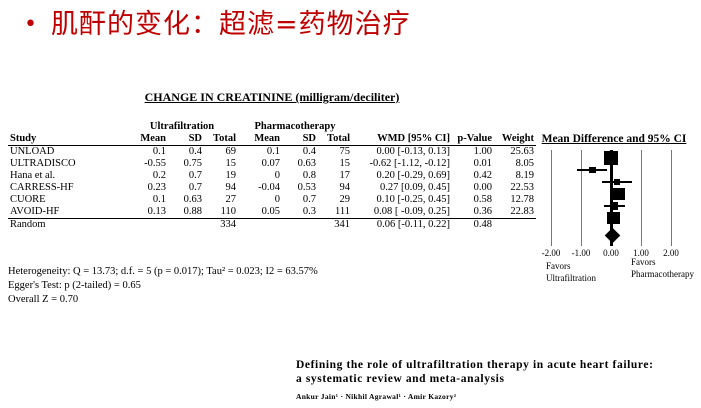  What do you see at coordinates (43, 299) in the screenshot?
I see `overall-z-line: Overall Z = 0.70` at bounding box center [43, 299].